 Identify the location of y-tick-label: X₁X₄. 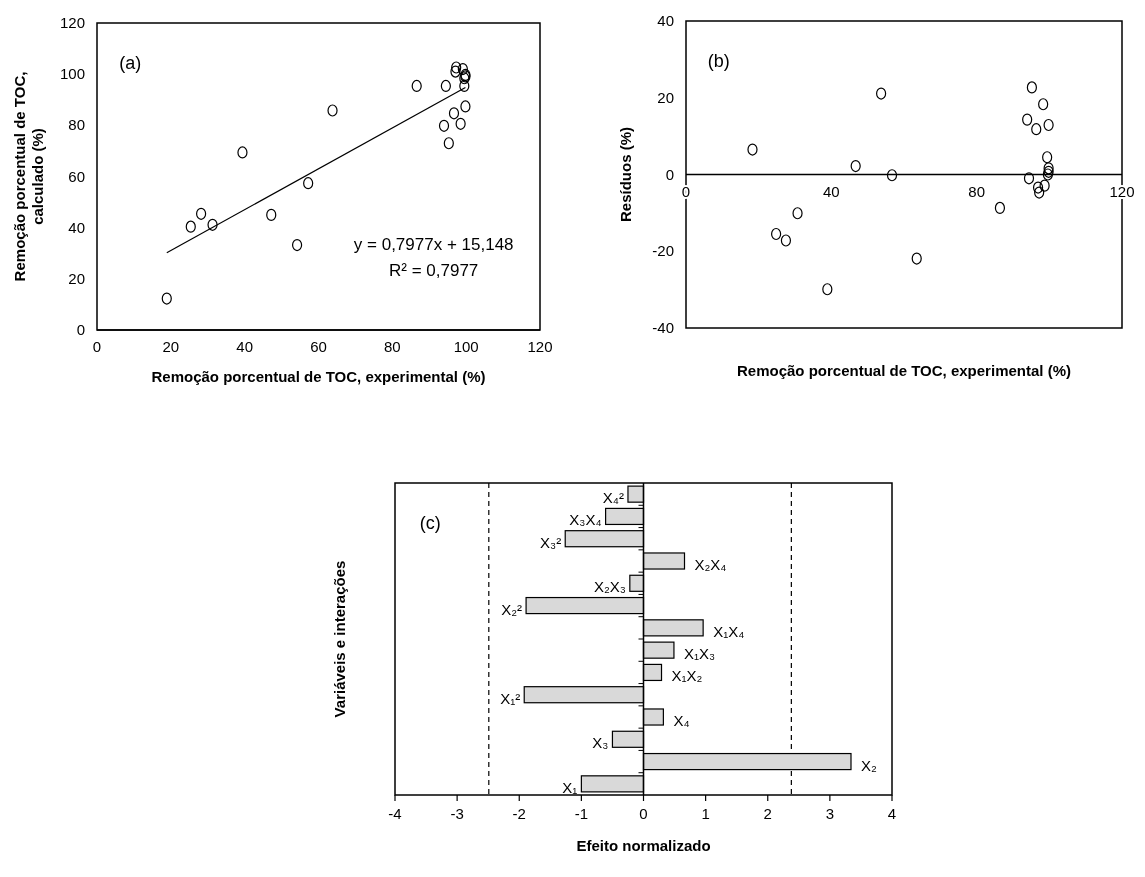
(729, 631).